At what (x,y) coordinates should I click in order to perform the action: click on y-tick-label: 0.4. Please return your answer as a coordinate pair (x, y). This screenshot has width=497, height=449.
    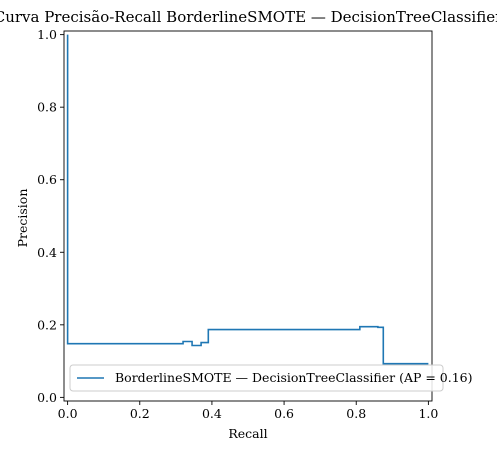
    Looking at the image, I should click on (47, 252).